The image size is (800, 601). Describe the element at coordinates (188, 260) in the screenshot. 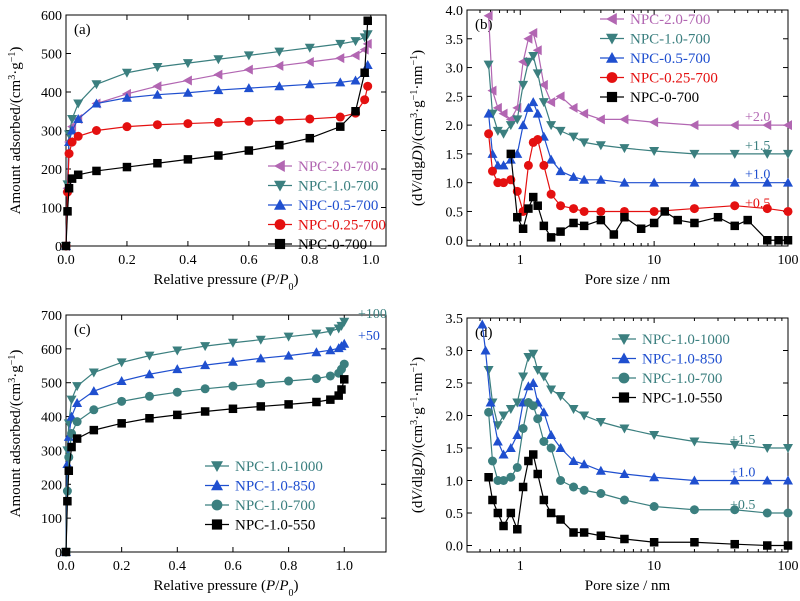

I see `x-tick-label: 0.4` at that location.